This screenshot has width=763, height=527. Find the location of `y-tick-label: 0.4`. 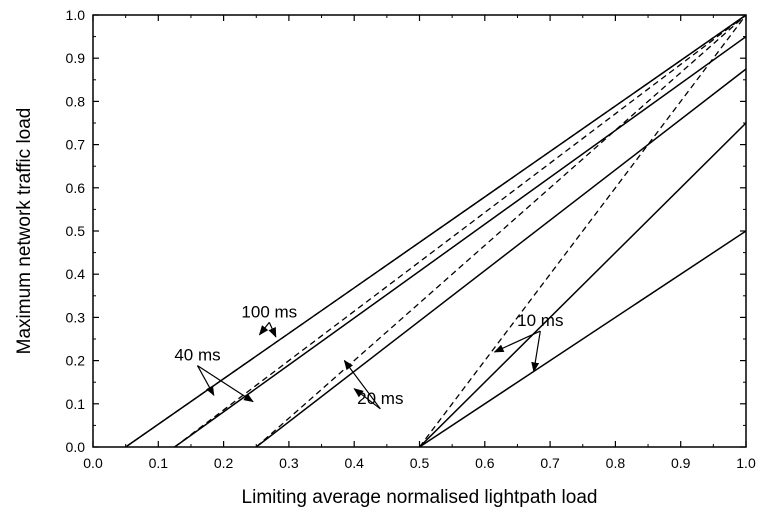

y-tick-label: 0.4 is located at coordinates (76, 274).